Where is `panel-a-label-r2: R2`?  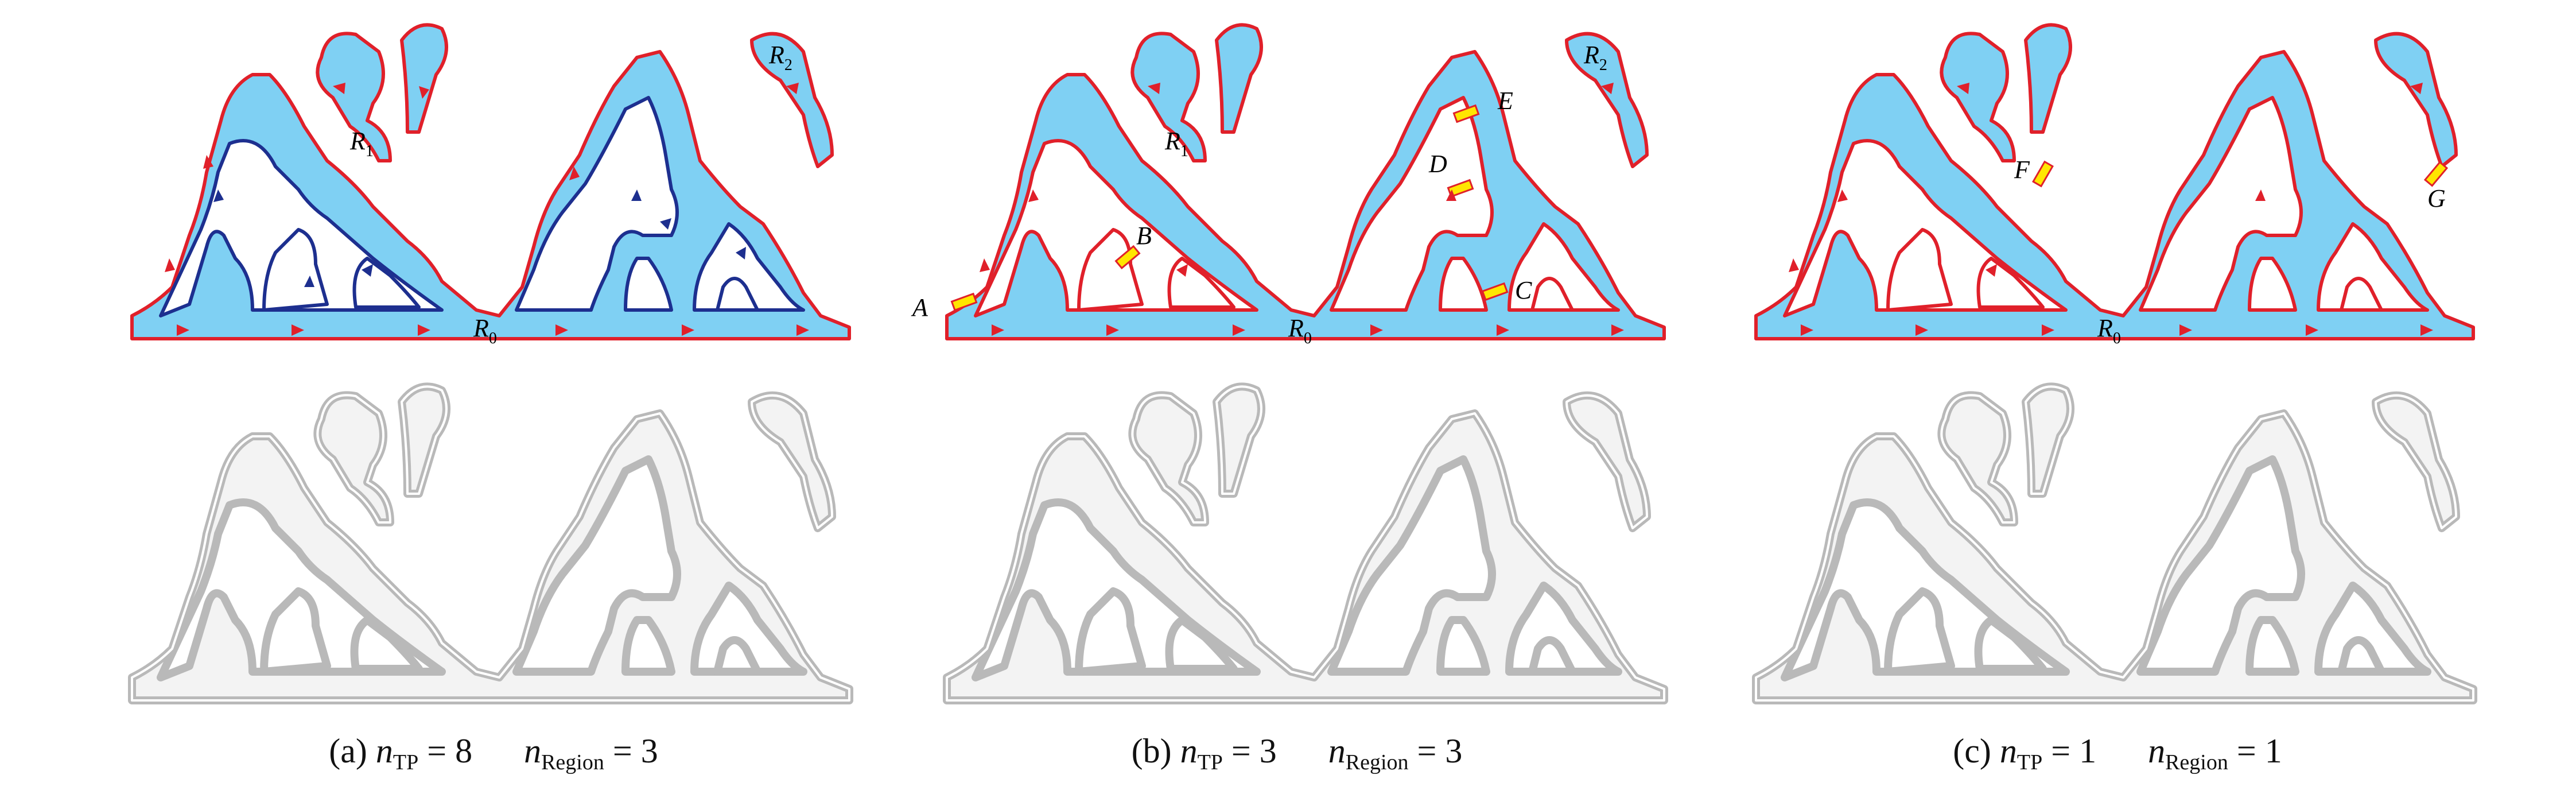 panel-a-label-r2: R2 is located at coordinates (780, 57).